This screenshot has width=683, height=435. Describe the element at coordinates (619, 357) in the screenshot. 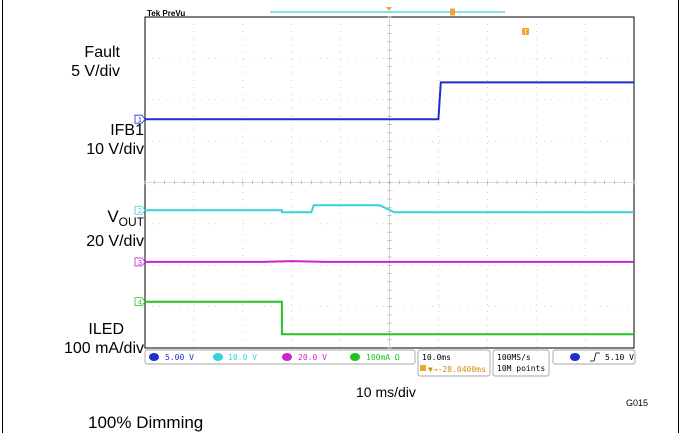

I see `trigger-level: 5.10 V` at that location.